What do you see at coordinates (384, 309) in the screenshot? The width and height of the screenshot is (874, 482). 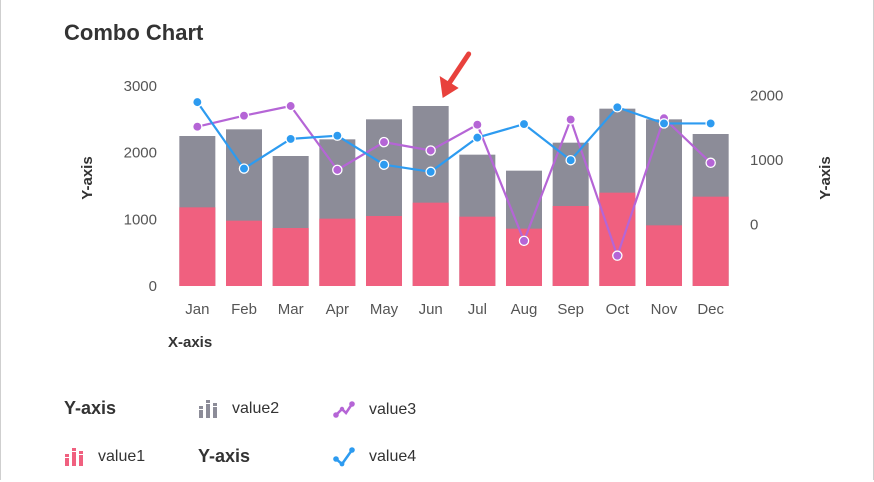 I see `x-tick-label: May` at bounding box center [384, 309].